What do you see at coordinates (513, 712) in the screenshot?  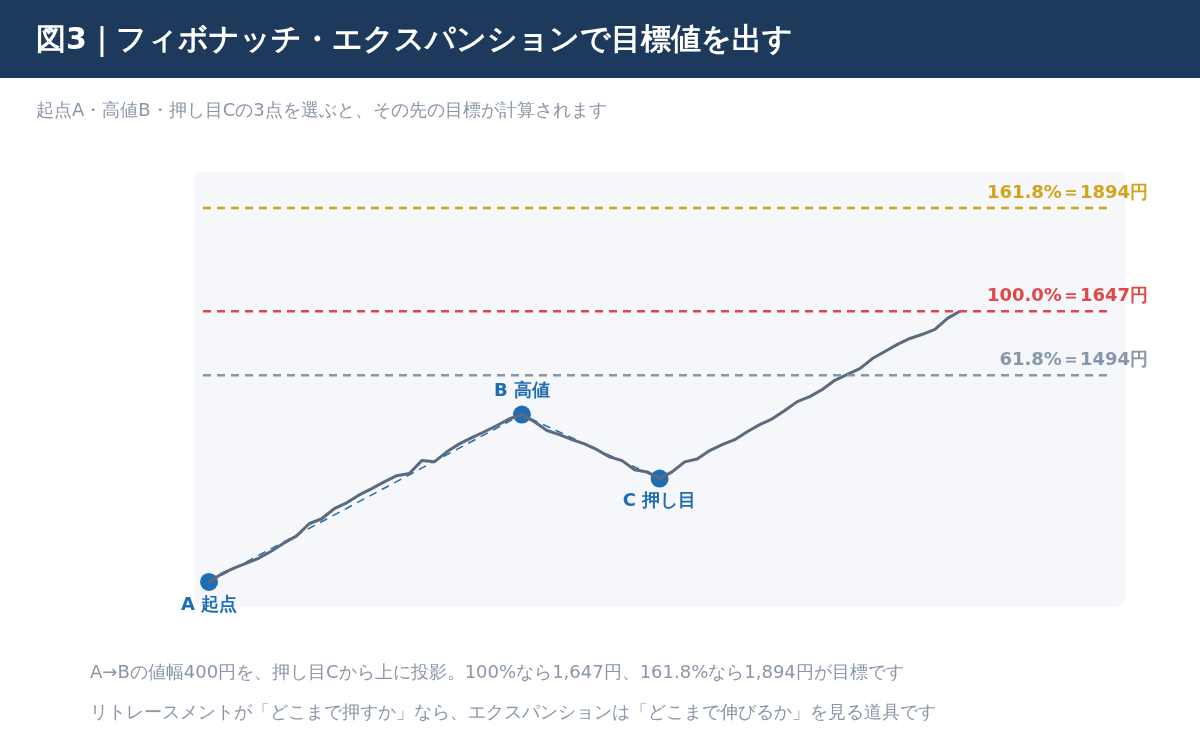 I see `text: リトレースメントが「どこまで押すか」なら、エクスパンションは「どこまで伸びるか」を見る道具です` at bounding box center [513, 712].